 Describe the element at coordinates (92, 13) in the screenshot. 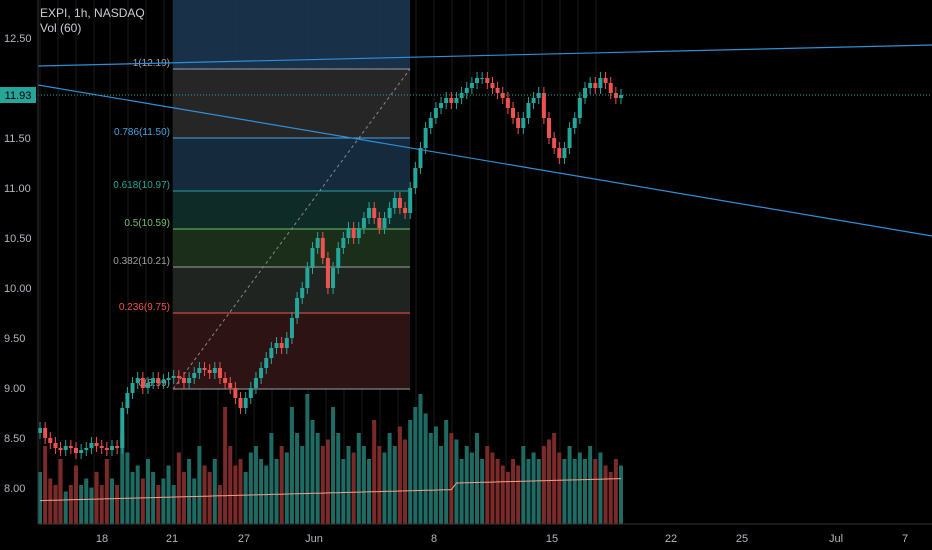

I see `symbol-title: EXPI, 1h, NASDAQ` at that location.